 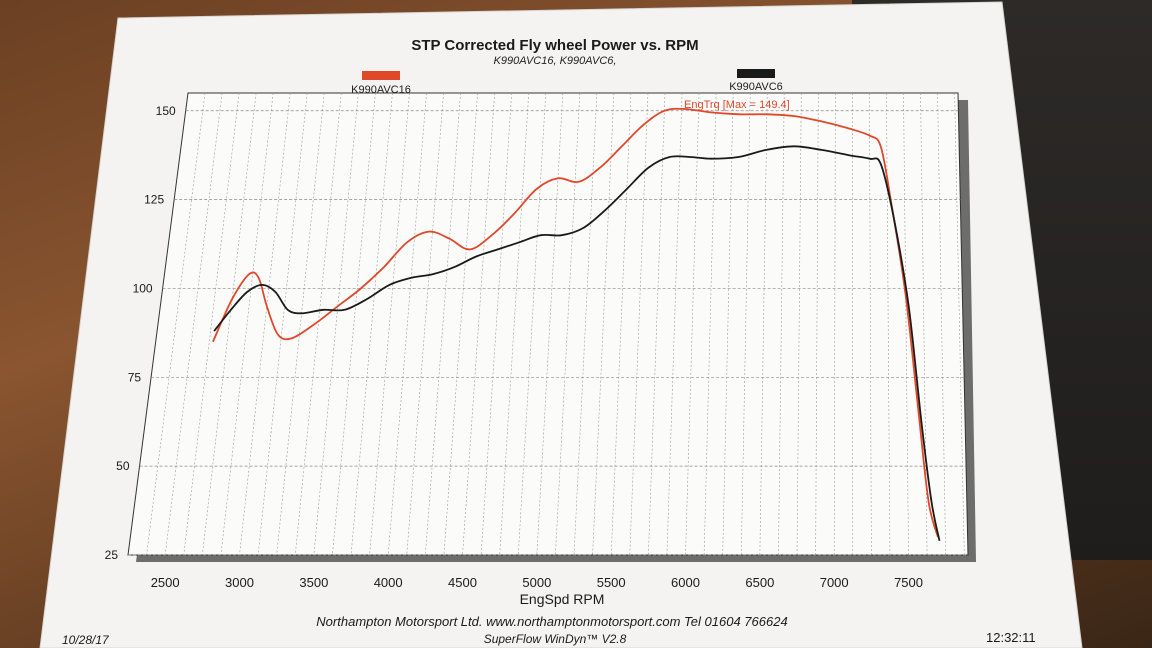 I want to click on y-tick-label: 50, so click(x=123, y=466).